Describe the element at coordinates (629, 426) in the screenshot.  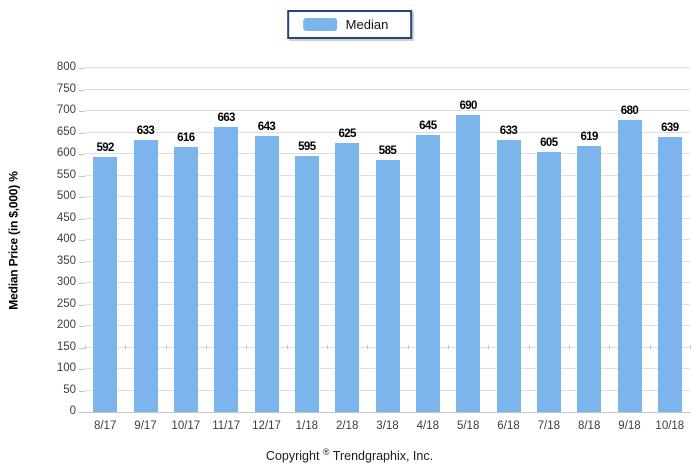
I see `x-tick-label: 9/18` at that location.